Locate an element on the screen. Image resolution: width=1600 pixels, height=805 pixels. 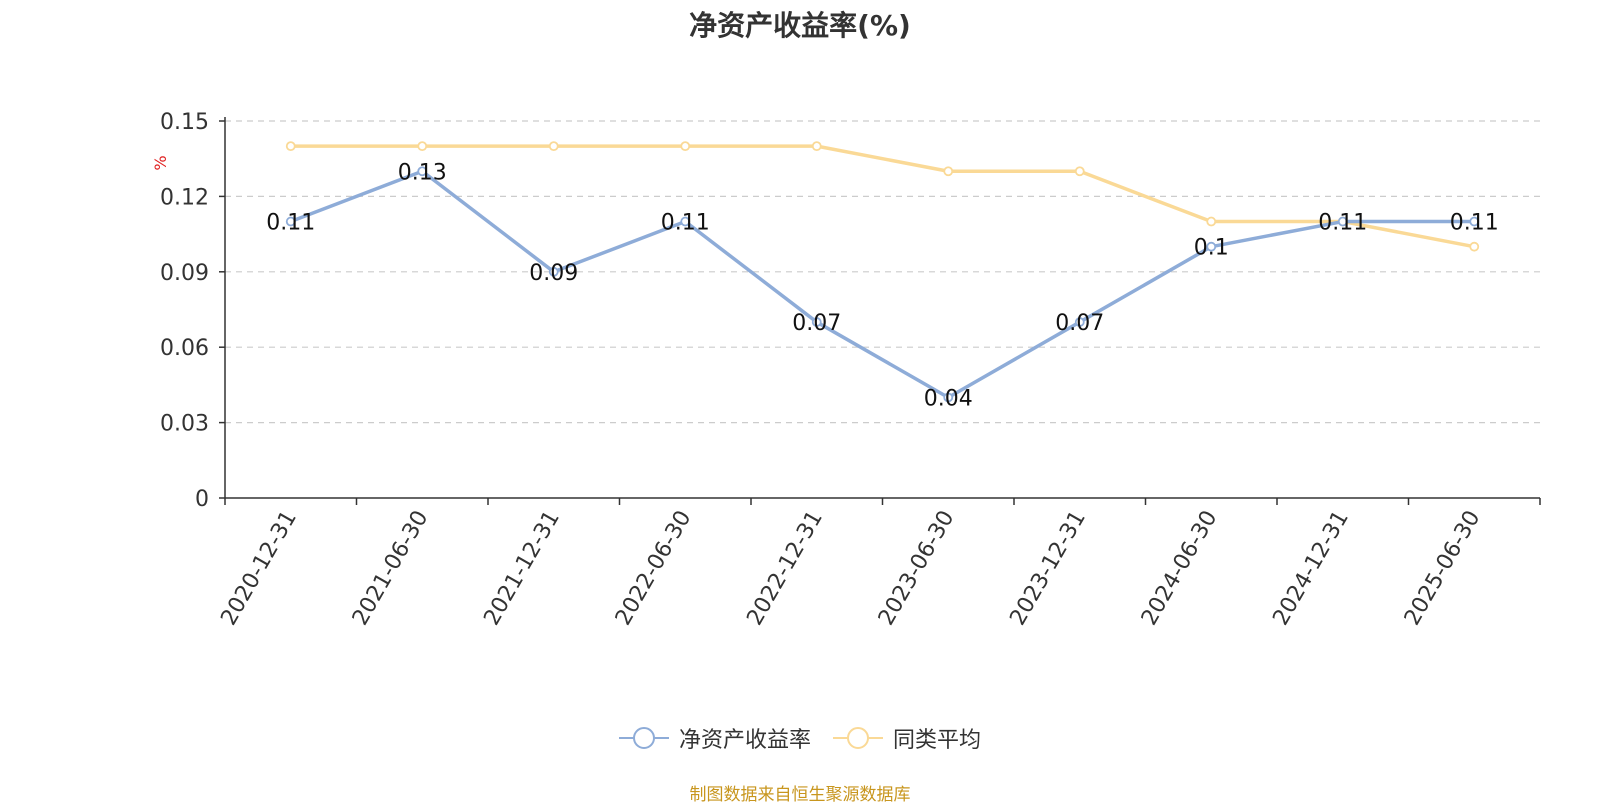
data-label: 0.04 is located at coordinates (948, 398).